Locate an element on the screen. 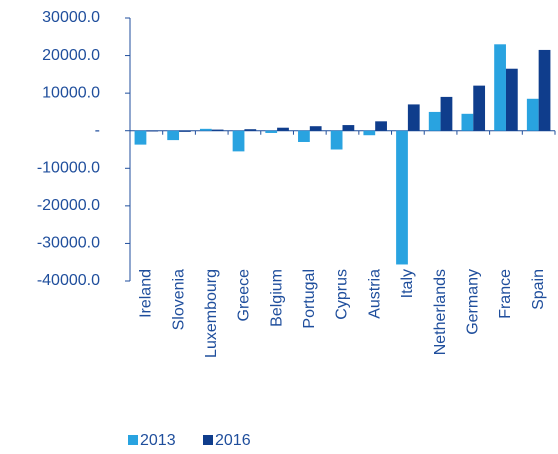 The image size is (558, 454). x-tick-label: Netherlands is located at coordinates (440, 312).